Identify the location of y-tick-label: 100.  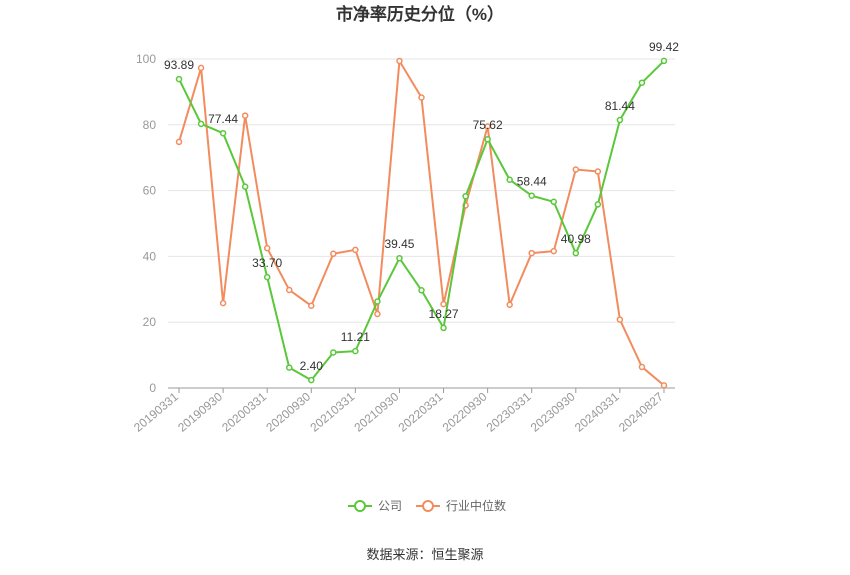
(146, 59).